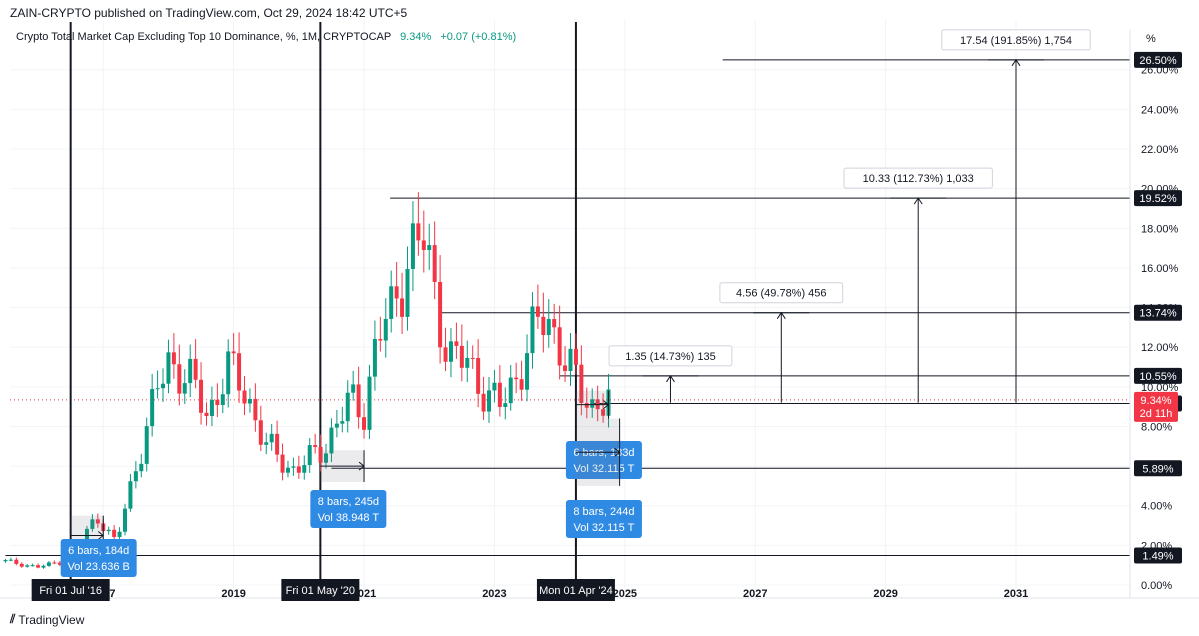 The width and height of the screenshot is (1199, 636). I want to click on last-value: 9.34%, so click(416, 37).